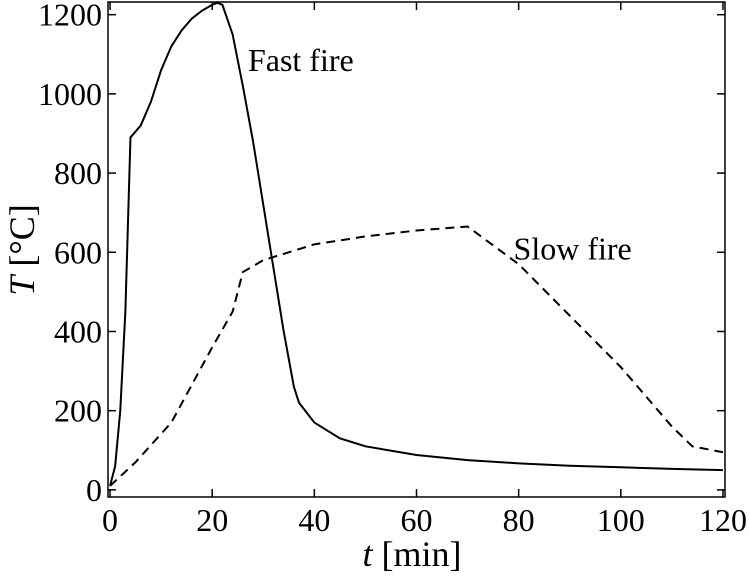  What do you see at coordinates (70, 16) in the screenshot?
I see `y-tick-label: 1200` at bounding box center [70, 16].